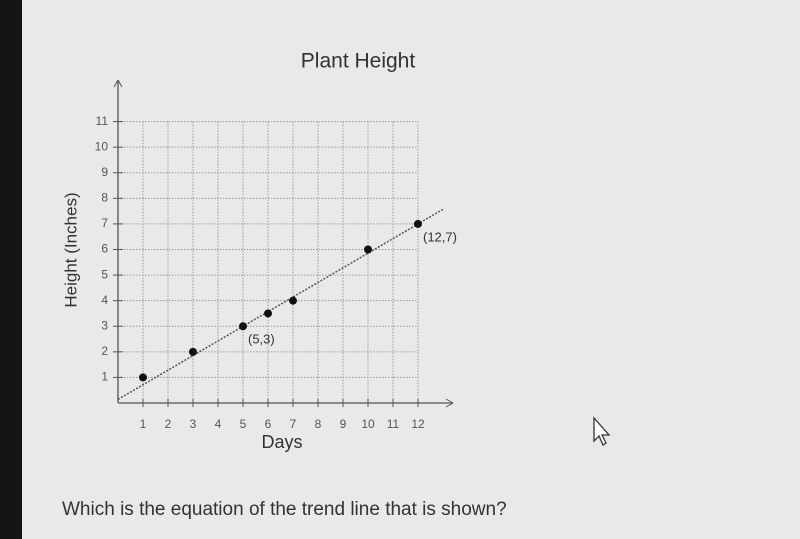 This screenshot has height=539, width=800. What do you see at coordinates (118, 83) in the screenshot?
I see `y-axis-arrow` at bounding box center [118, 83].